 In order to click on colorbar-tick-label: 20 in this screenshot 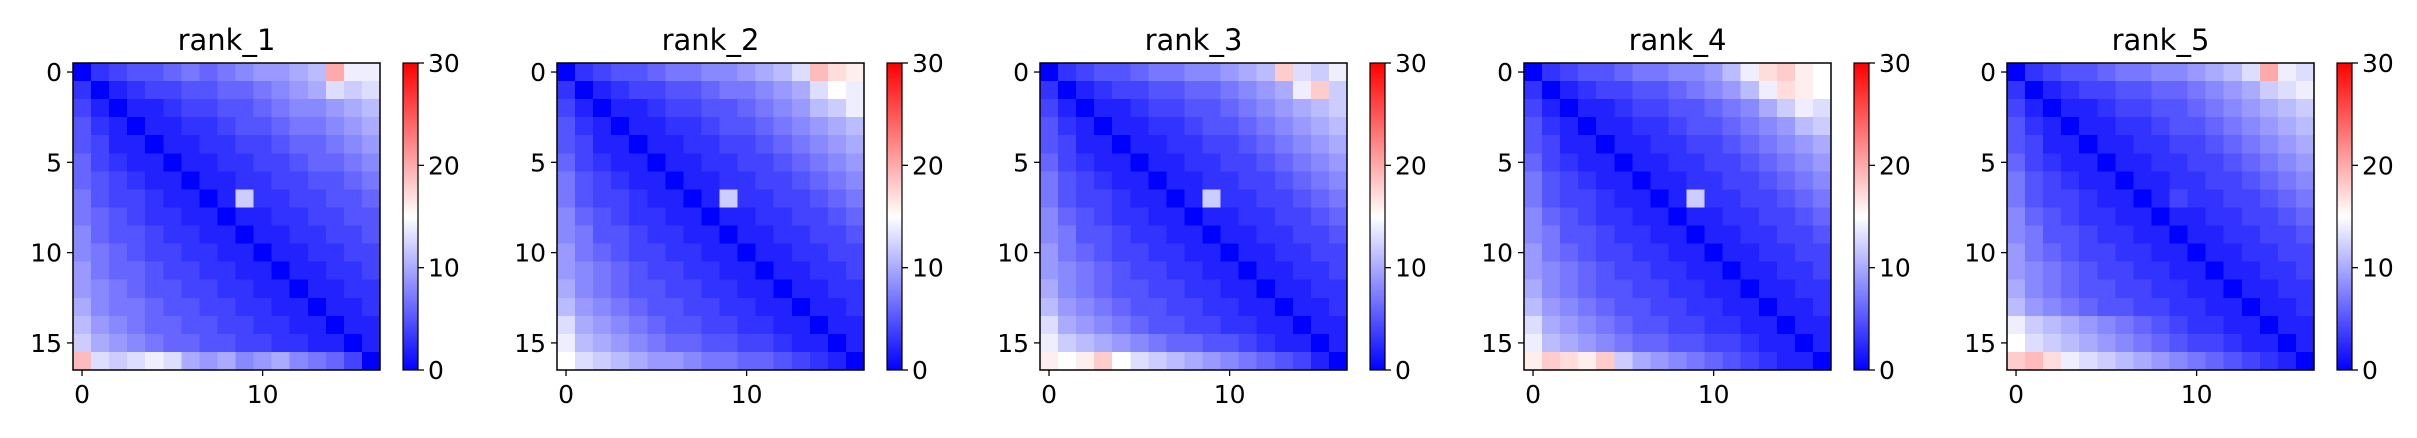, I will do `click(1895, 165)`.